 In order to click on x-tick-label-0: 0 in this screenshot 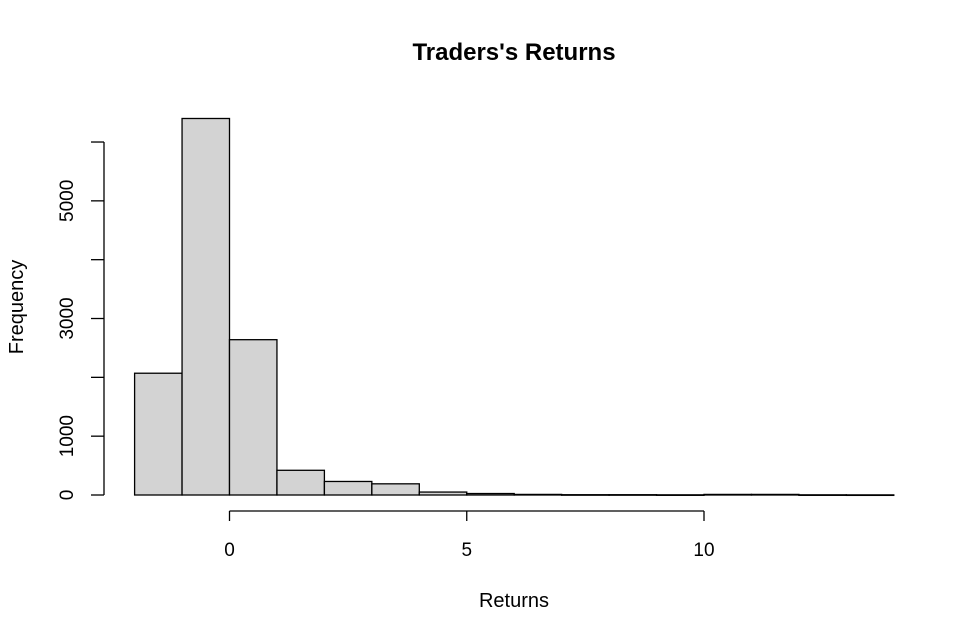, I will do `click(229, 550)`.